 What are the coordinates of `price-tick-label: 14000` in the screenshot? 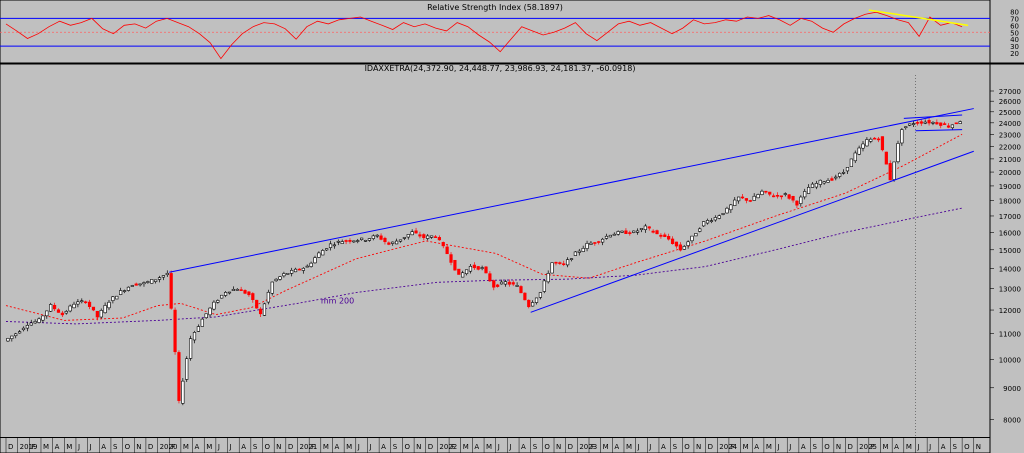 It's located at (1010, 269).